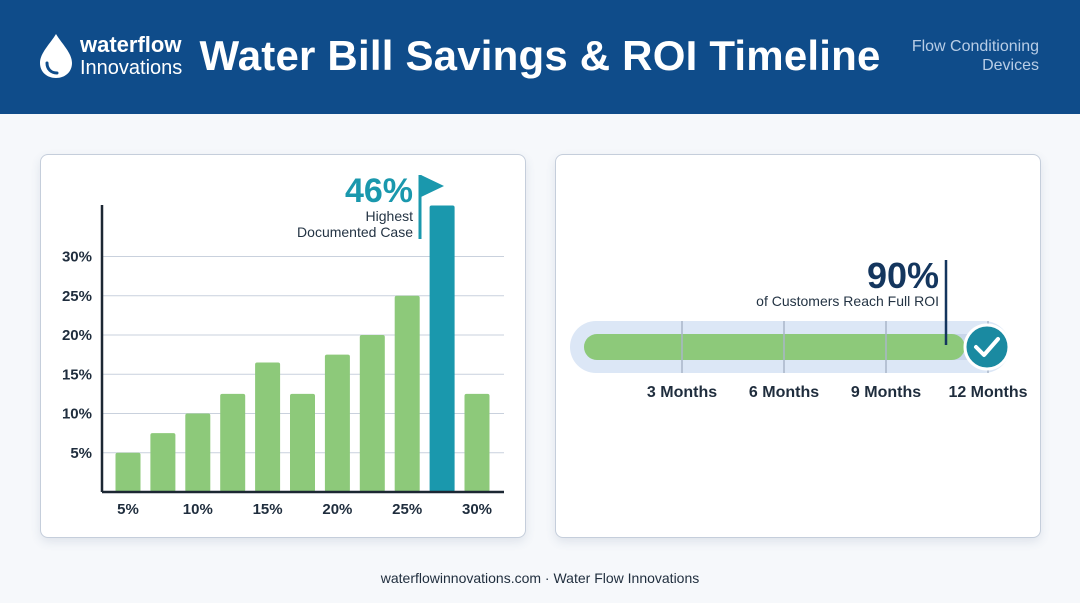 This screenshot has width=1080, height=603. What do you see at coordinates (81, 453) in the screenshot?
I see `y-tick-label: 5%` at bounding box center [81, 453].